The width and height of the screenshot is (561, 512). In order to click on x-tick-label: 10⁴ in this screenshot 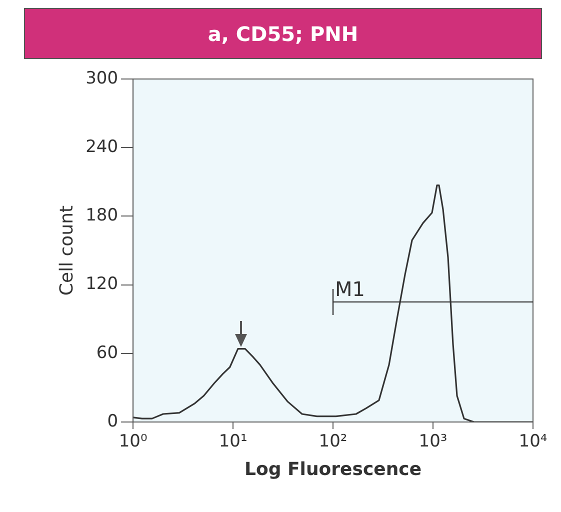, I will do `click(533, 442)`.